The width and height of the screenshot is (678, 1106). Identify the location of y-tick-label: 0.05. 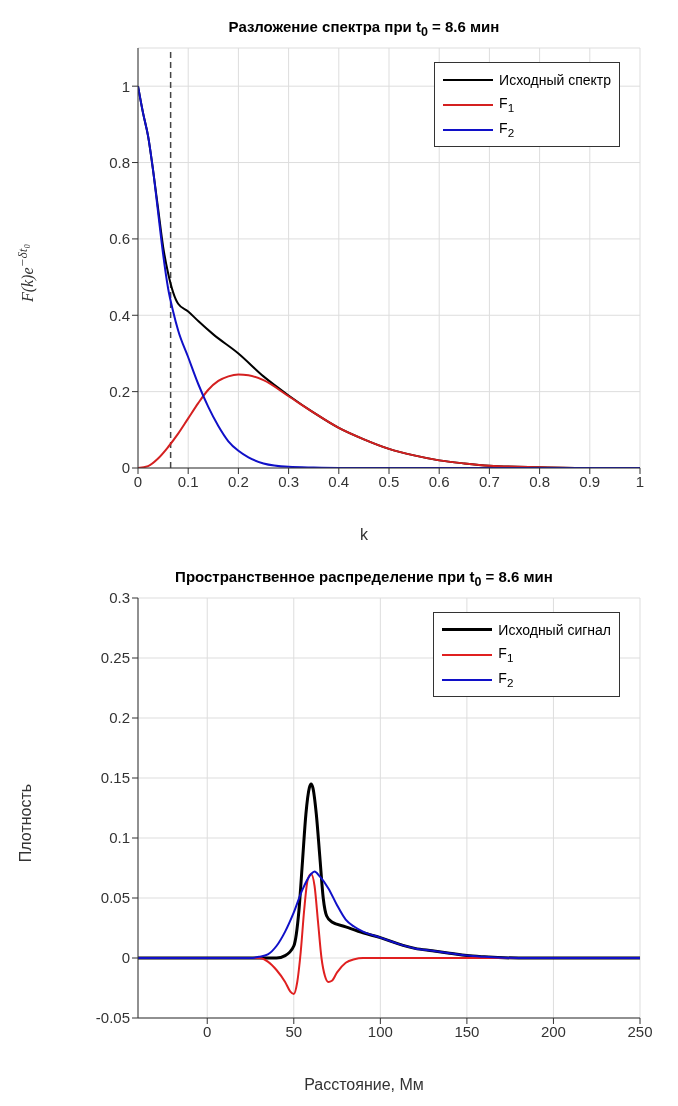
(115, 898).